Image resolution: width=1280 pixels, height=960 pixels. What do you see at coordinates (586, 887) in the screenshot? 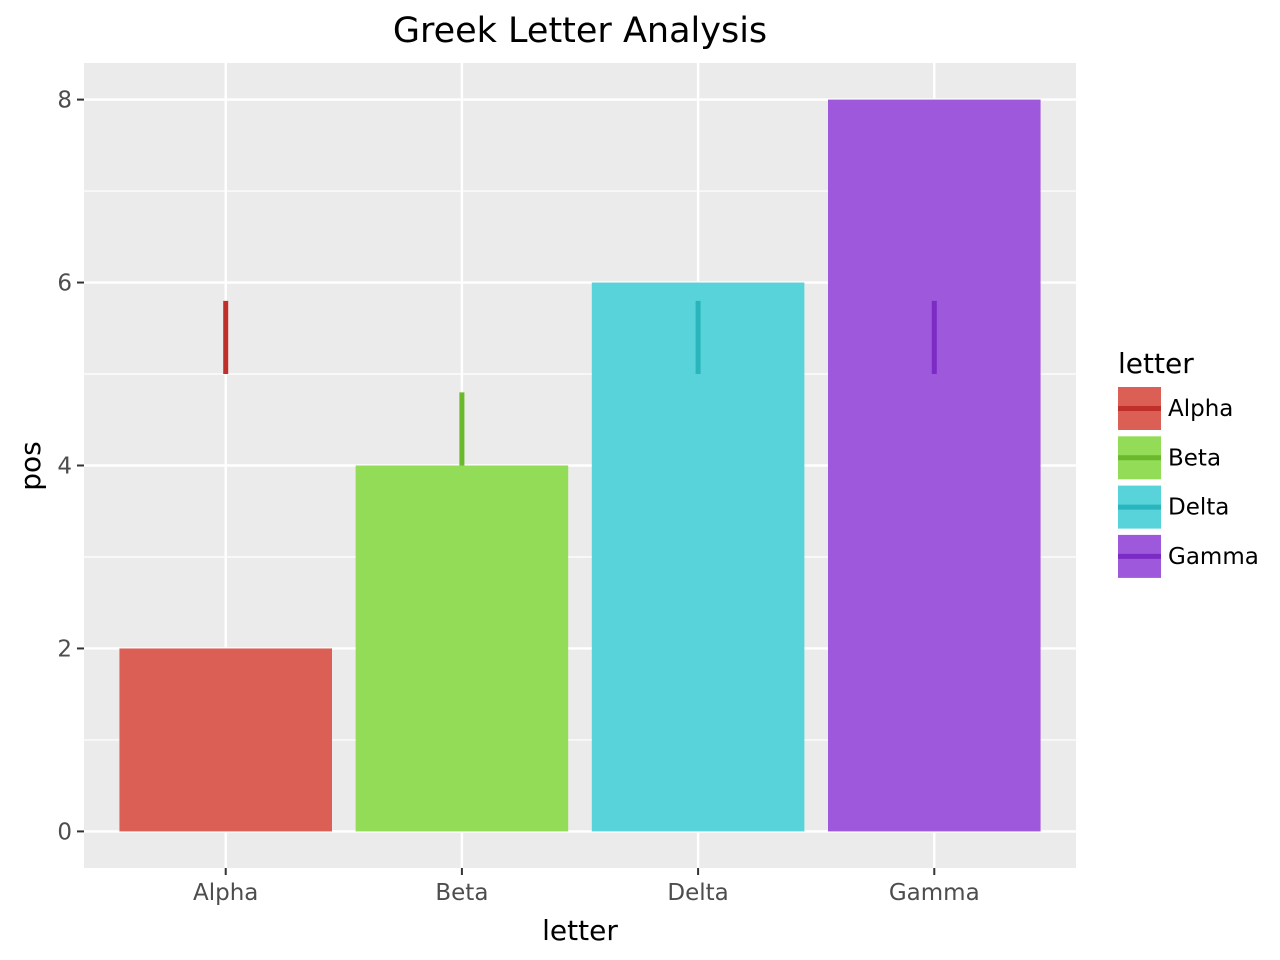
I see `x-axis: Alpha Beta Delta Gamma` at bounding box center [586, 887].